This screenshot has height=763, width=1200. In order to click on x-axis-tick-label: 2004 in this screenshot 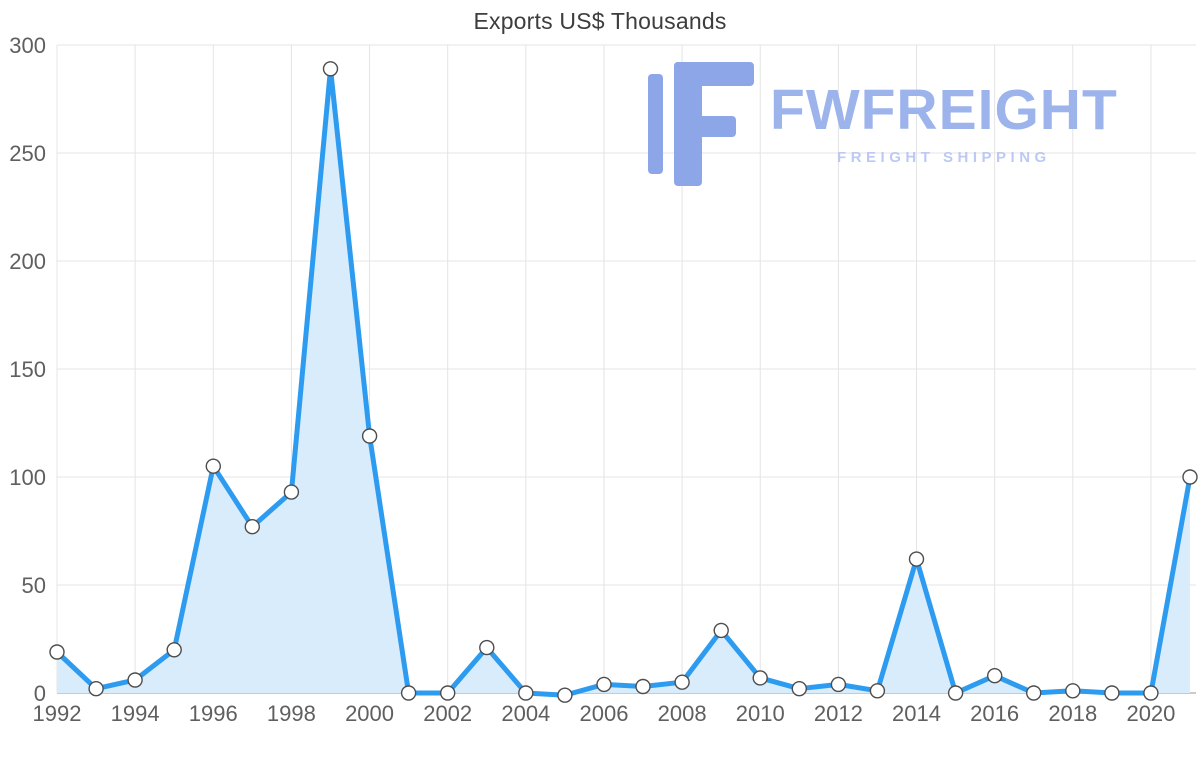, I will do `click(525, 713)`.